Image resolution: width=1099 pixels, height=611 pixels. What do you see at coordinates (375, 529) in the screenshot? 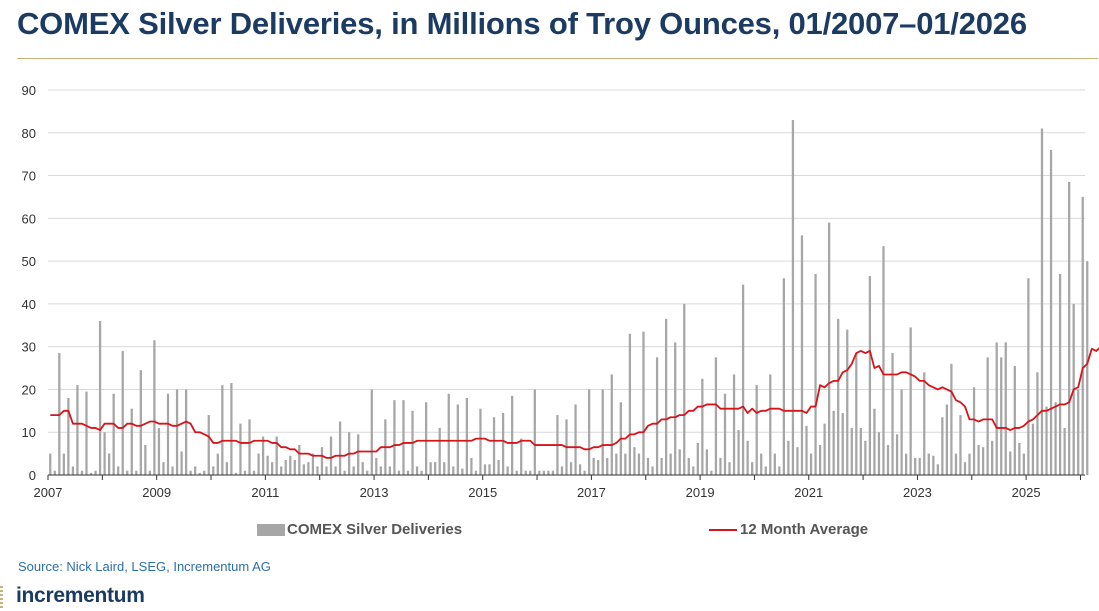
I see `legend-label-deliveries: COMEX Silver Deliveries` at bounding box center [375, 529].